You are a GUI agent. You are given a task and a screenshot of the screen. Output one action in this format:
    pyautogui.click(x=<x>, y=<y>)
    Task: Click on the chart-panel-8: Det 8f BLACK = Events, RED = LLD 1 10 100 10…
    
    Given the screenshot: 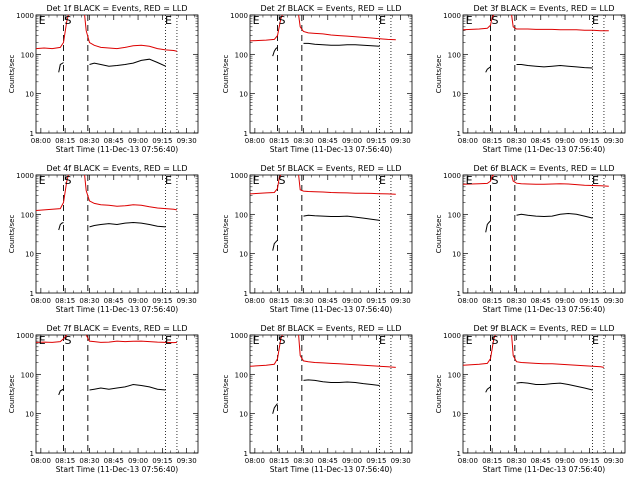 What is the action you would take?
    pyautogui.click(x=317, y=399)
    